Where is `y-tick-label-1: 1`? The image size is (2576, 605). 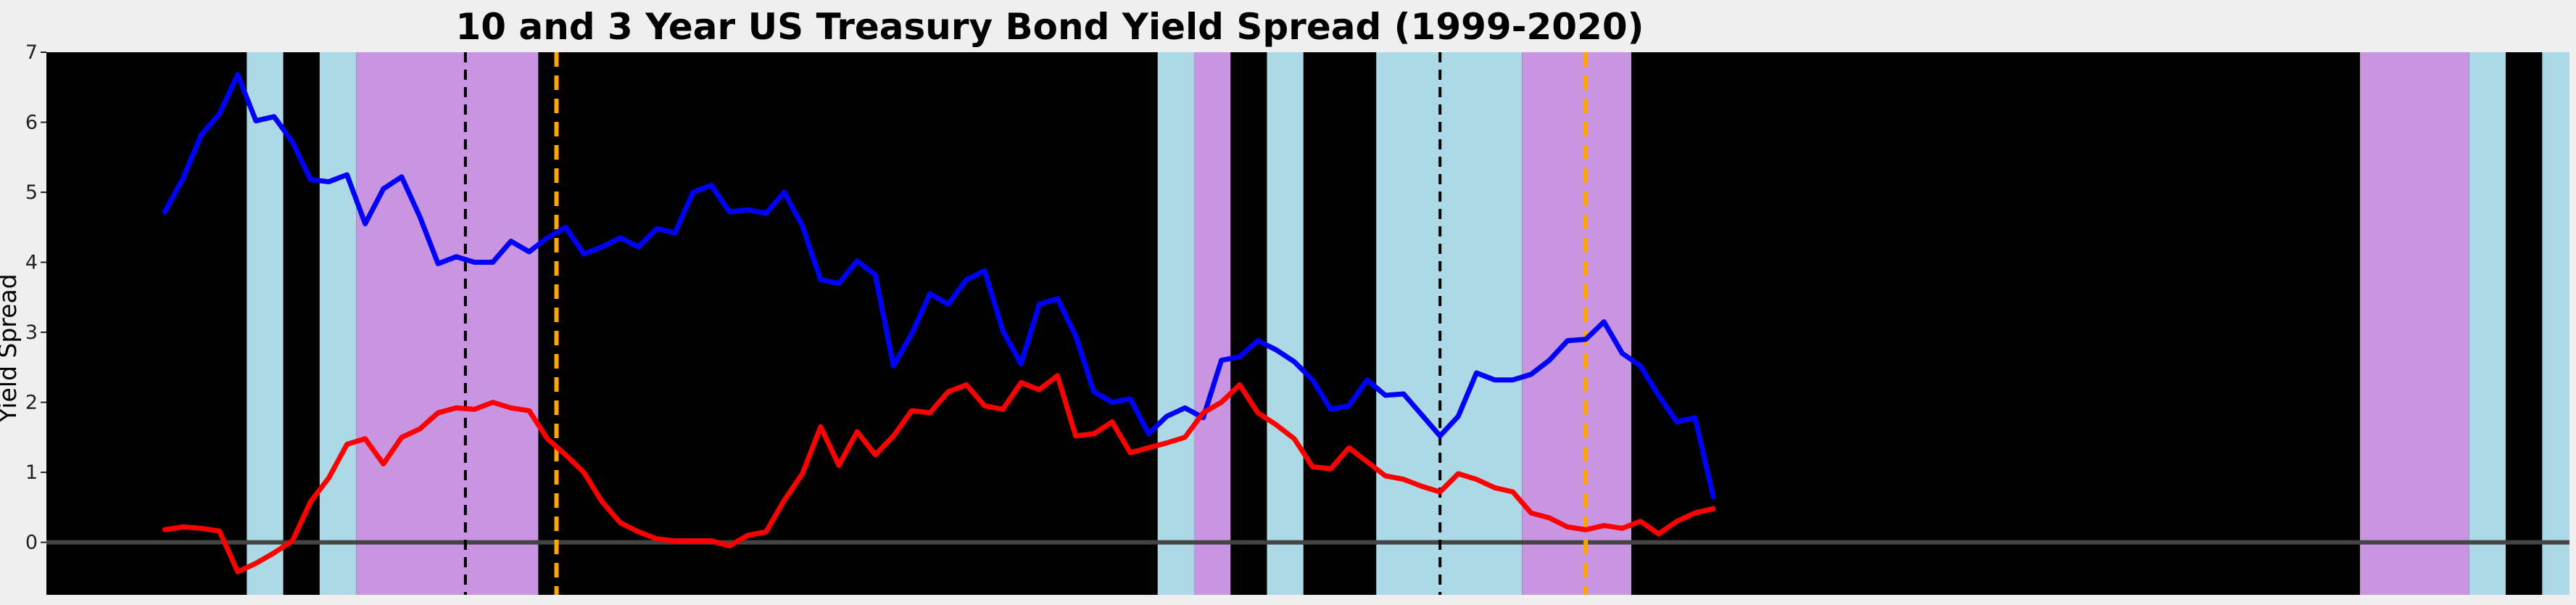 y-tick-label-1: 1 is located at coordinates (32, 472).